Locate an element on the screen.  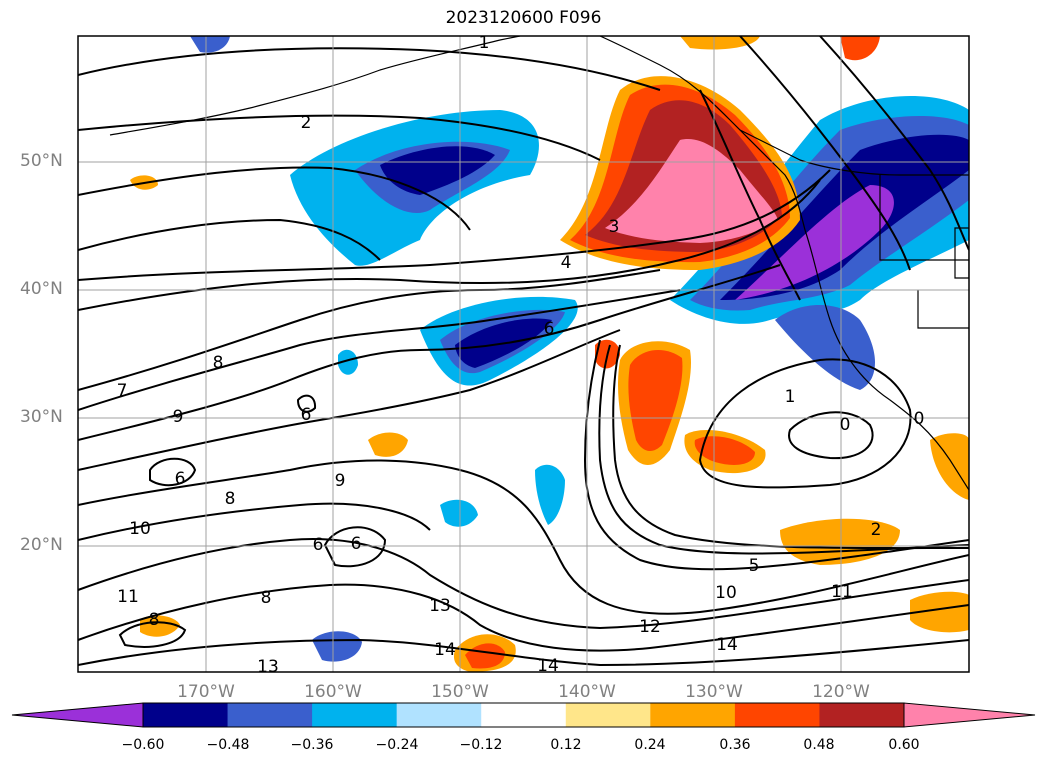
contour-label: 3 is located at coordinates (614, 227).